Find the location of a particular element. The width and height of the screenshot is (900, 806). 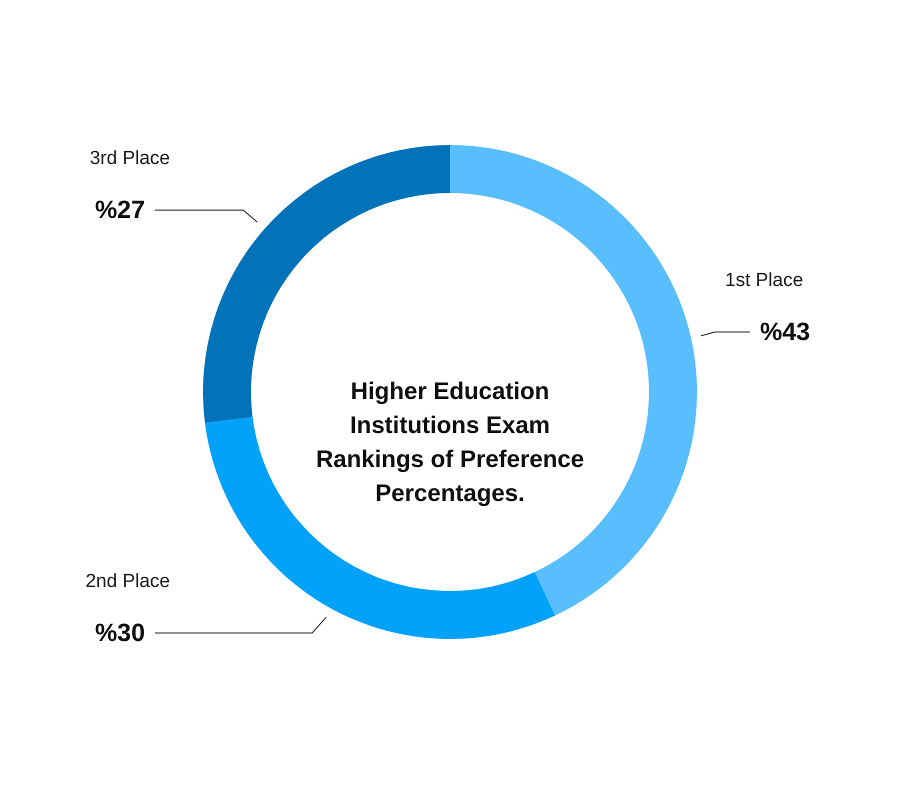

slice-label: 1st Place is located at coordinates (764, 281).